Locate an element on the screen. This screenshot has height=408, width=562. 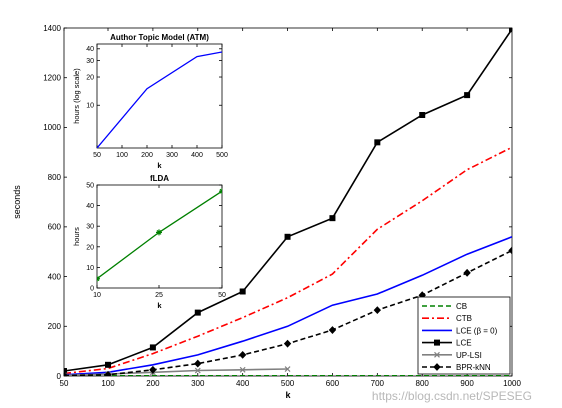
legend-label: UP-LSI is located at coordinates (469, 355).